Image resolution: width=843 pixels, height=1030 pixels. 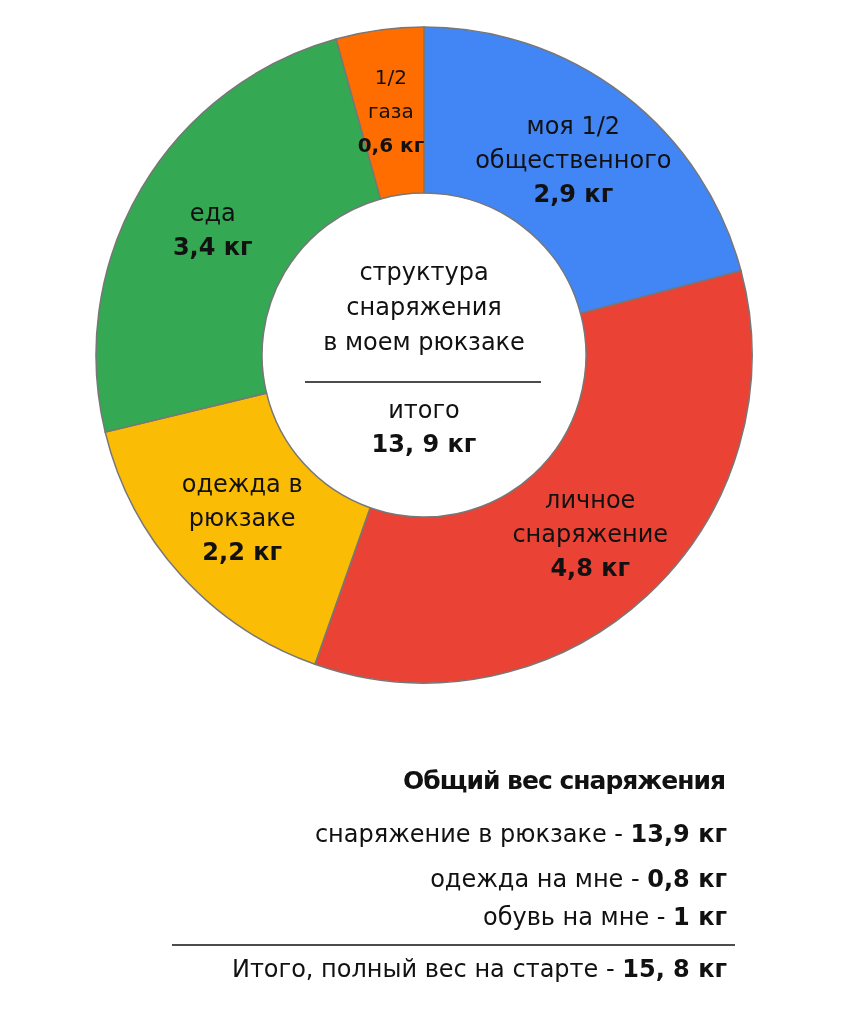 What do you see at coordinates (573, 142) in the screenshot?
I see `slice-label: моя 1/2 общественного` at bounding box center [573, 142].